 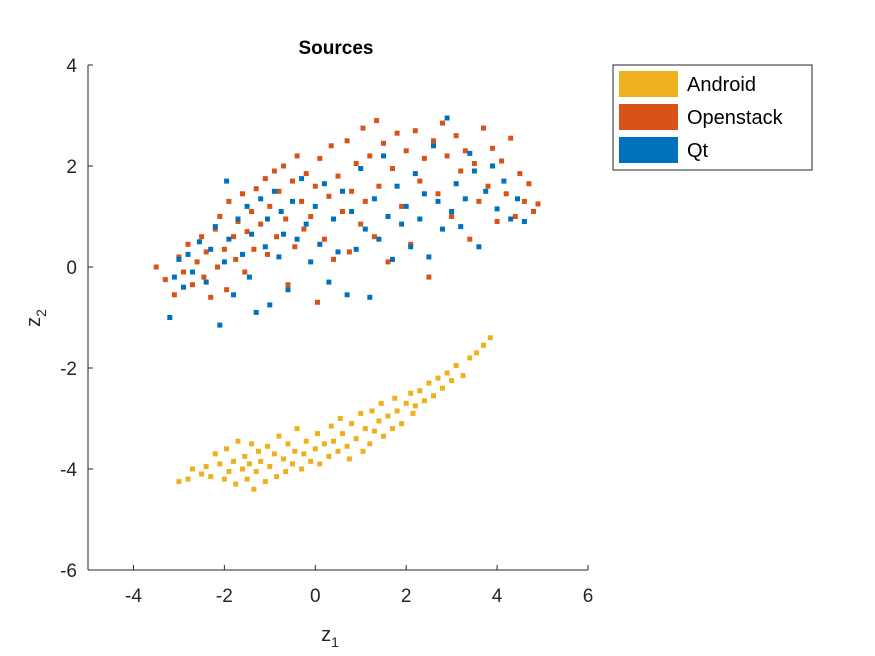 What do you see at coordinates (68, 571) in the screenshot?
I see `y-tick-label: -6` at bounding box center [68, 571].